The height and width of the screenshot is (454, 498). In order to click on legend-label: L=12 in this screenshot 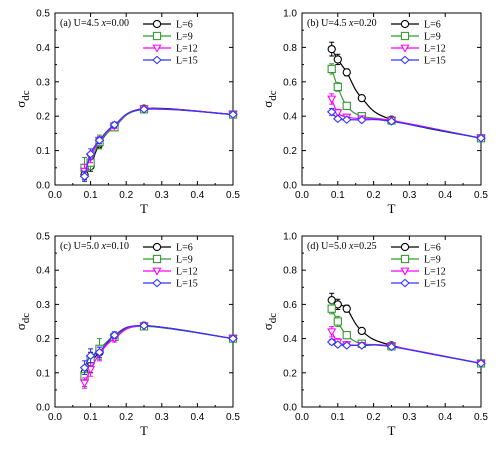, I will do `click(187, 272)`.